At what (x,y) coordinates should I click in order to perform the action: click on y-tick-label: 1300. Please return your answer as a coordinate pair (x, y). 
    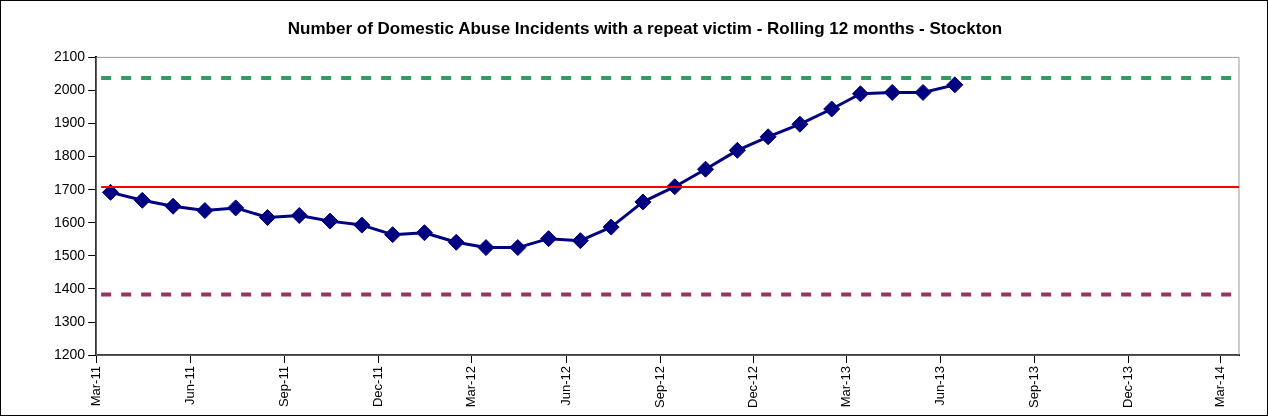
    Looking at the image, I should click on (69, 320).